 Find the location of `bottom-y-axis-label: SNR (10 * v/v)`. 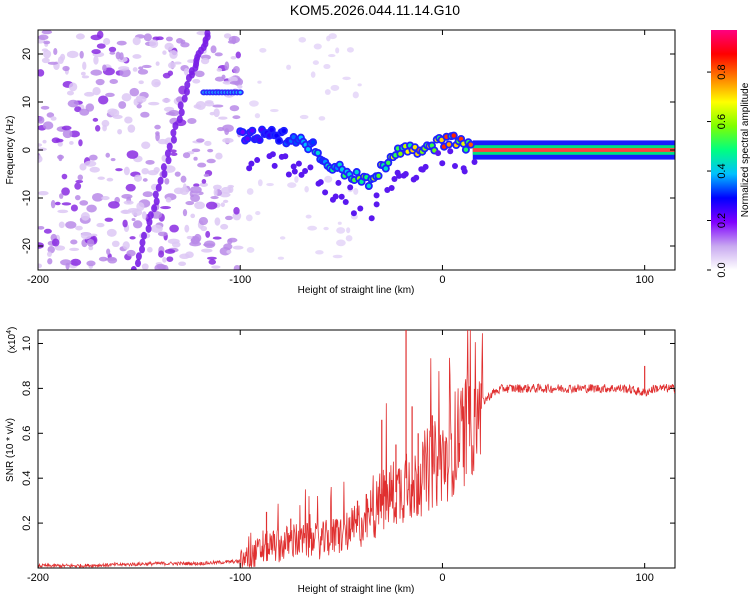

bottom-y-axis-label: SNR (10 * v/v) is located at coordinates (10, 450).